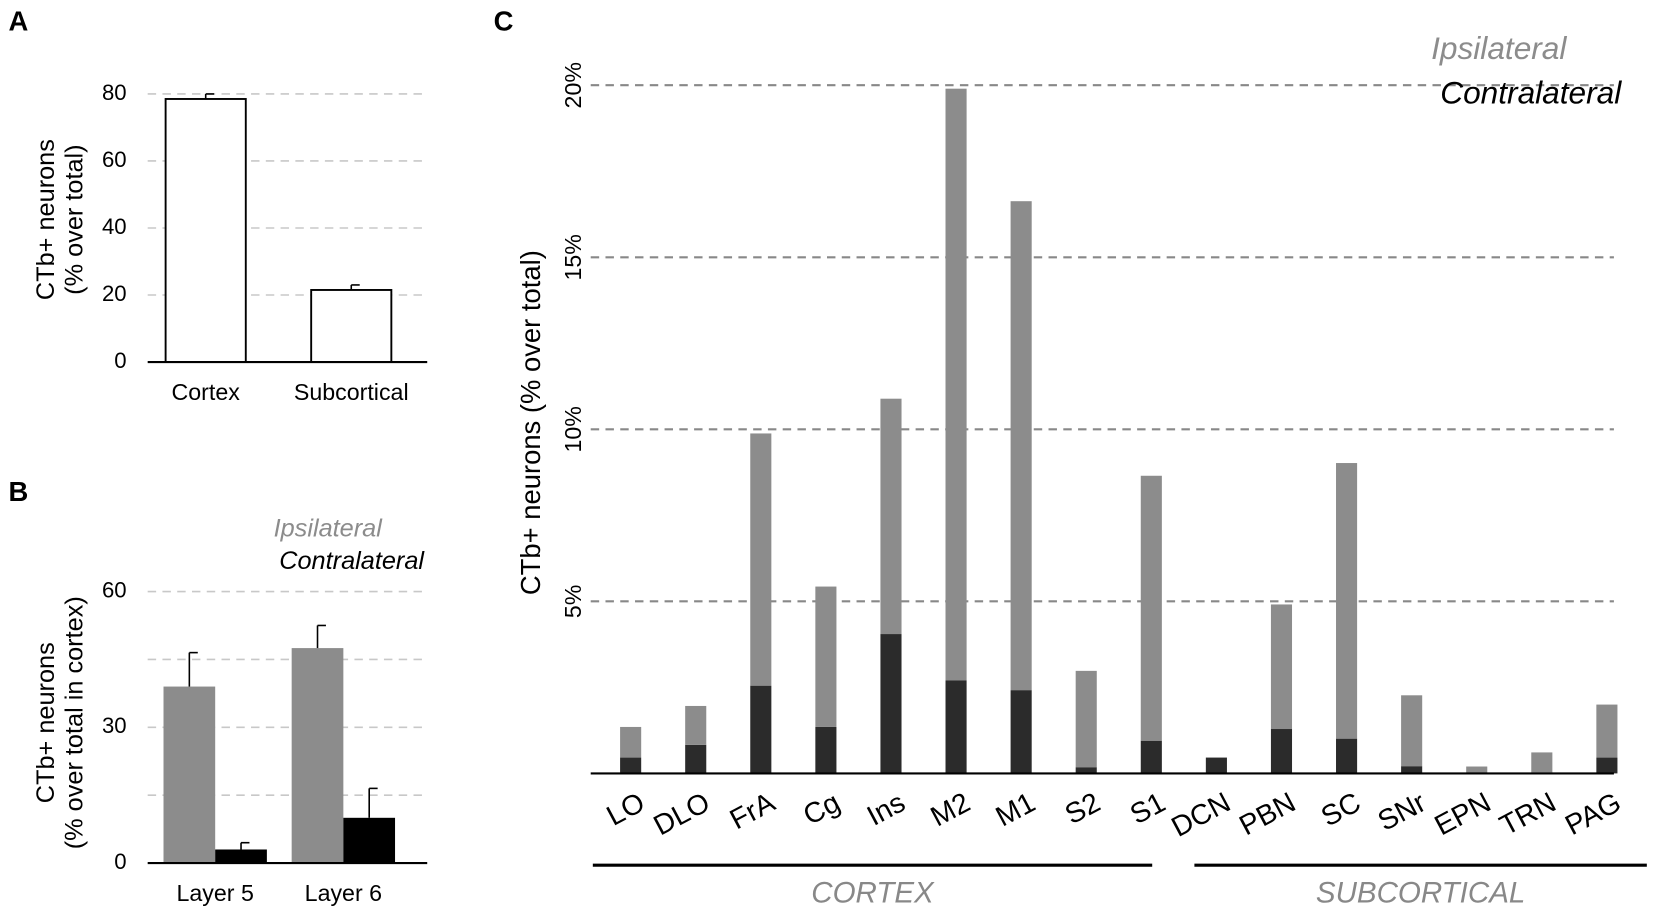 This screenshot has height=916, width=1654. What do you see at coordinates (1528, 814) in the screenshot?
I see `x-tick-label: TRN` at bounding box center [1528, 814].